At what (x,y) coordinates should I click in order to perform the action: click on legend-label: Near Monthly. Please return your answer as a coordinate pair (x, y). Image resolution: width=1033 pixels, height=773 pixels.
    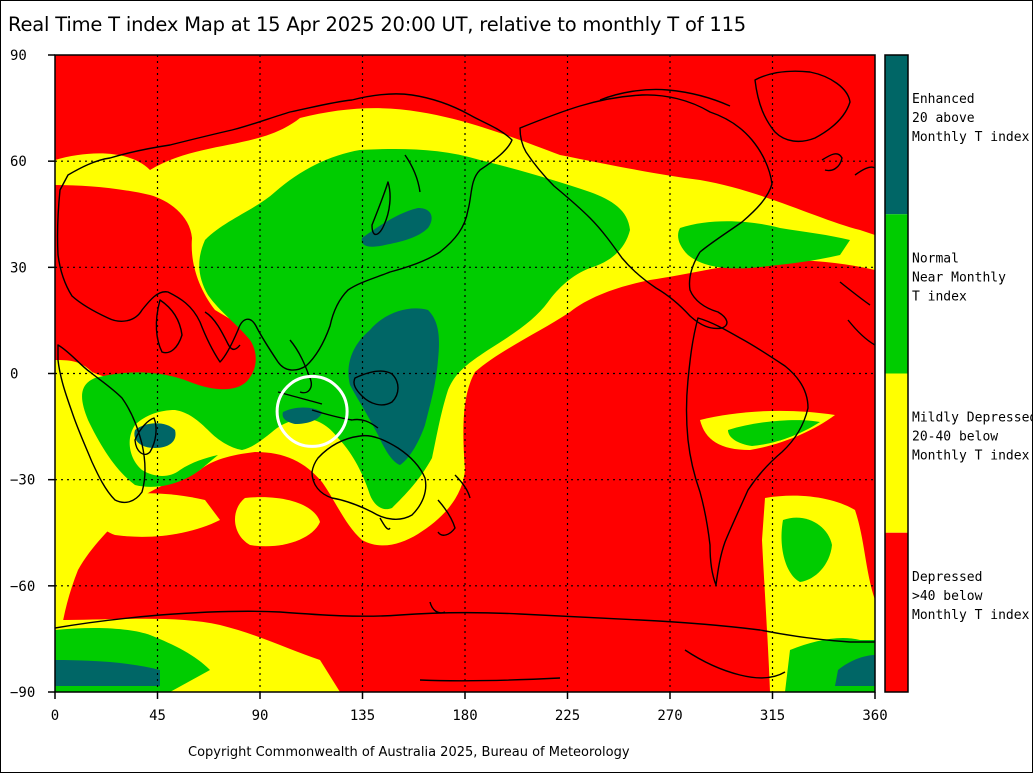
    Looking at the image, I should click on (959, 277).